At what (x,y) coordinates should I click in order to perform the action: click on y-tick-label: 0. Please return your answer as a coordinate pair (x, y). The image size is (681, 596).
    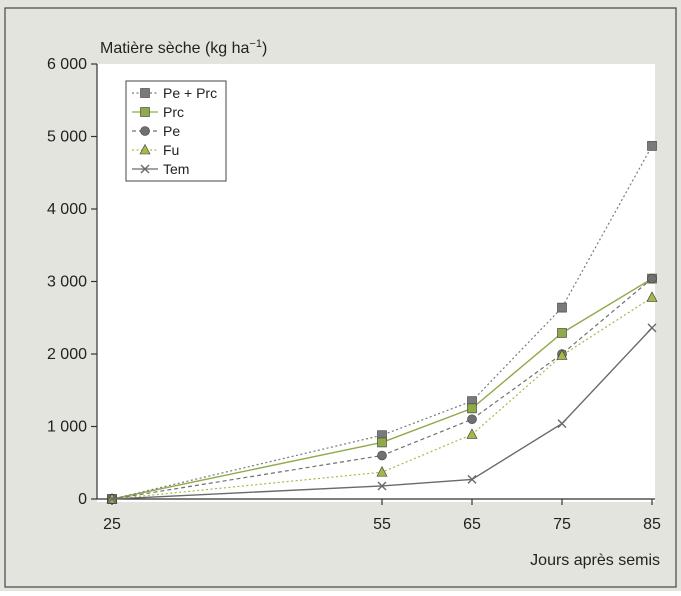
    Looking at the image, I should click on (82, 499).